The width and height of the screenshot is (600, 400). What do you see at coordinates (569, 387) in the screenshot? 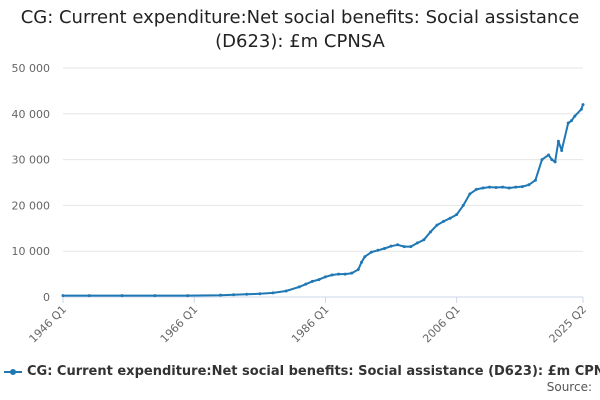
I see `source-label: Source:` at bounding box center [569, 387].